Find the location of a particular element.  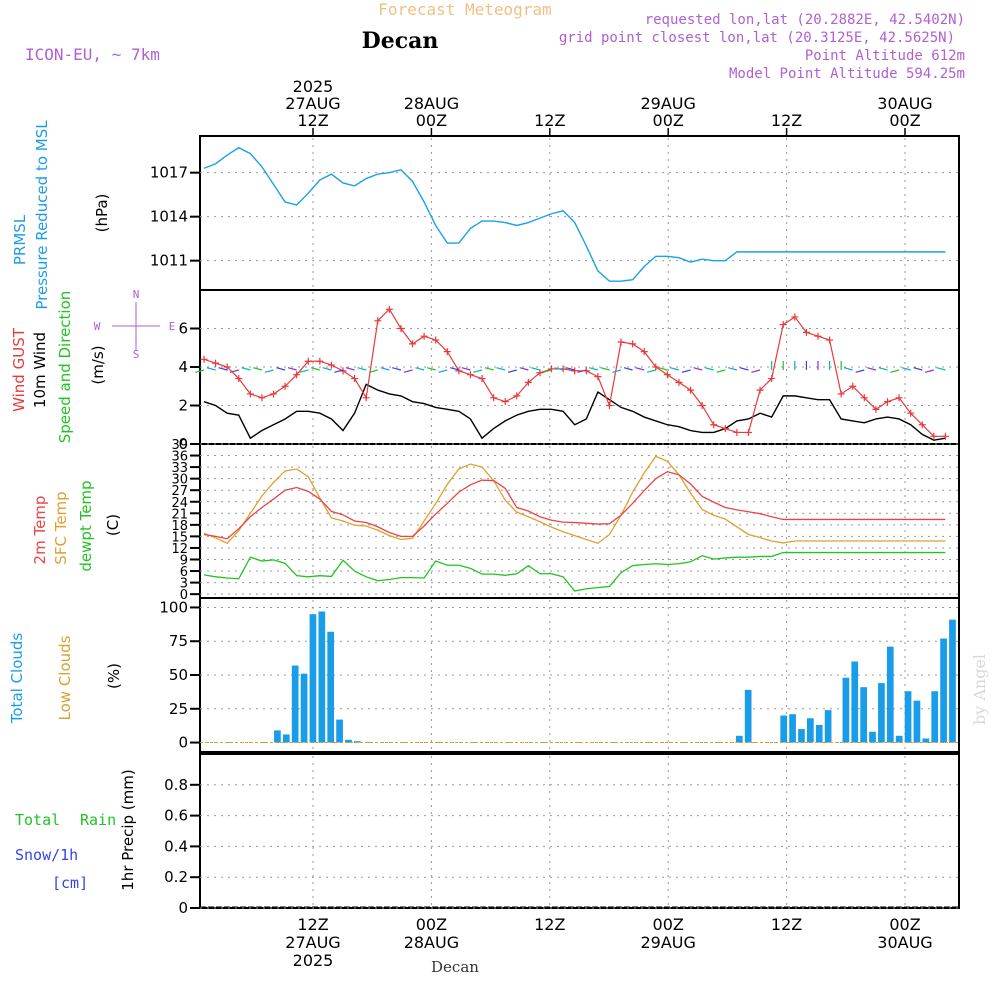

bottom-time-label: 28AUG is located at coordinates (431, 942).